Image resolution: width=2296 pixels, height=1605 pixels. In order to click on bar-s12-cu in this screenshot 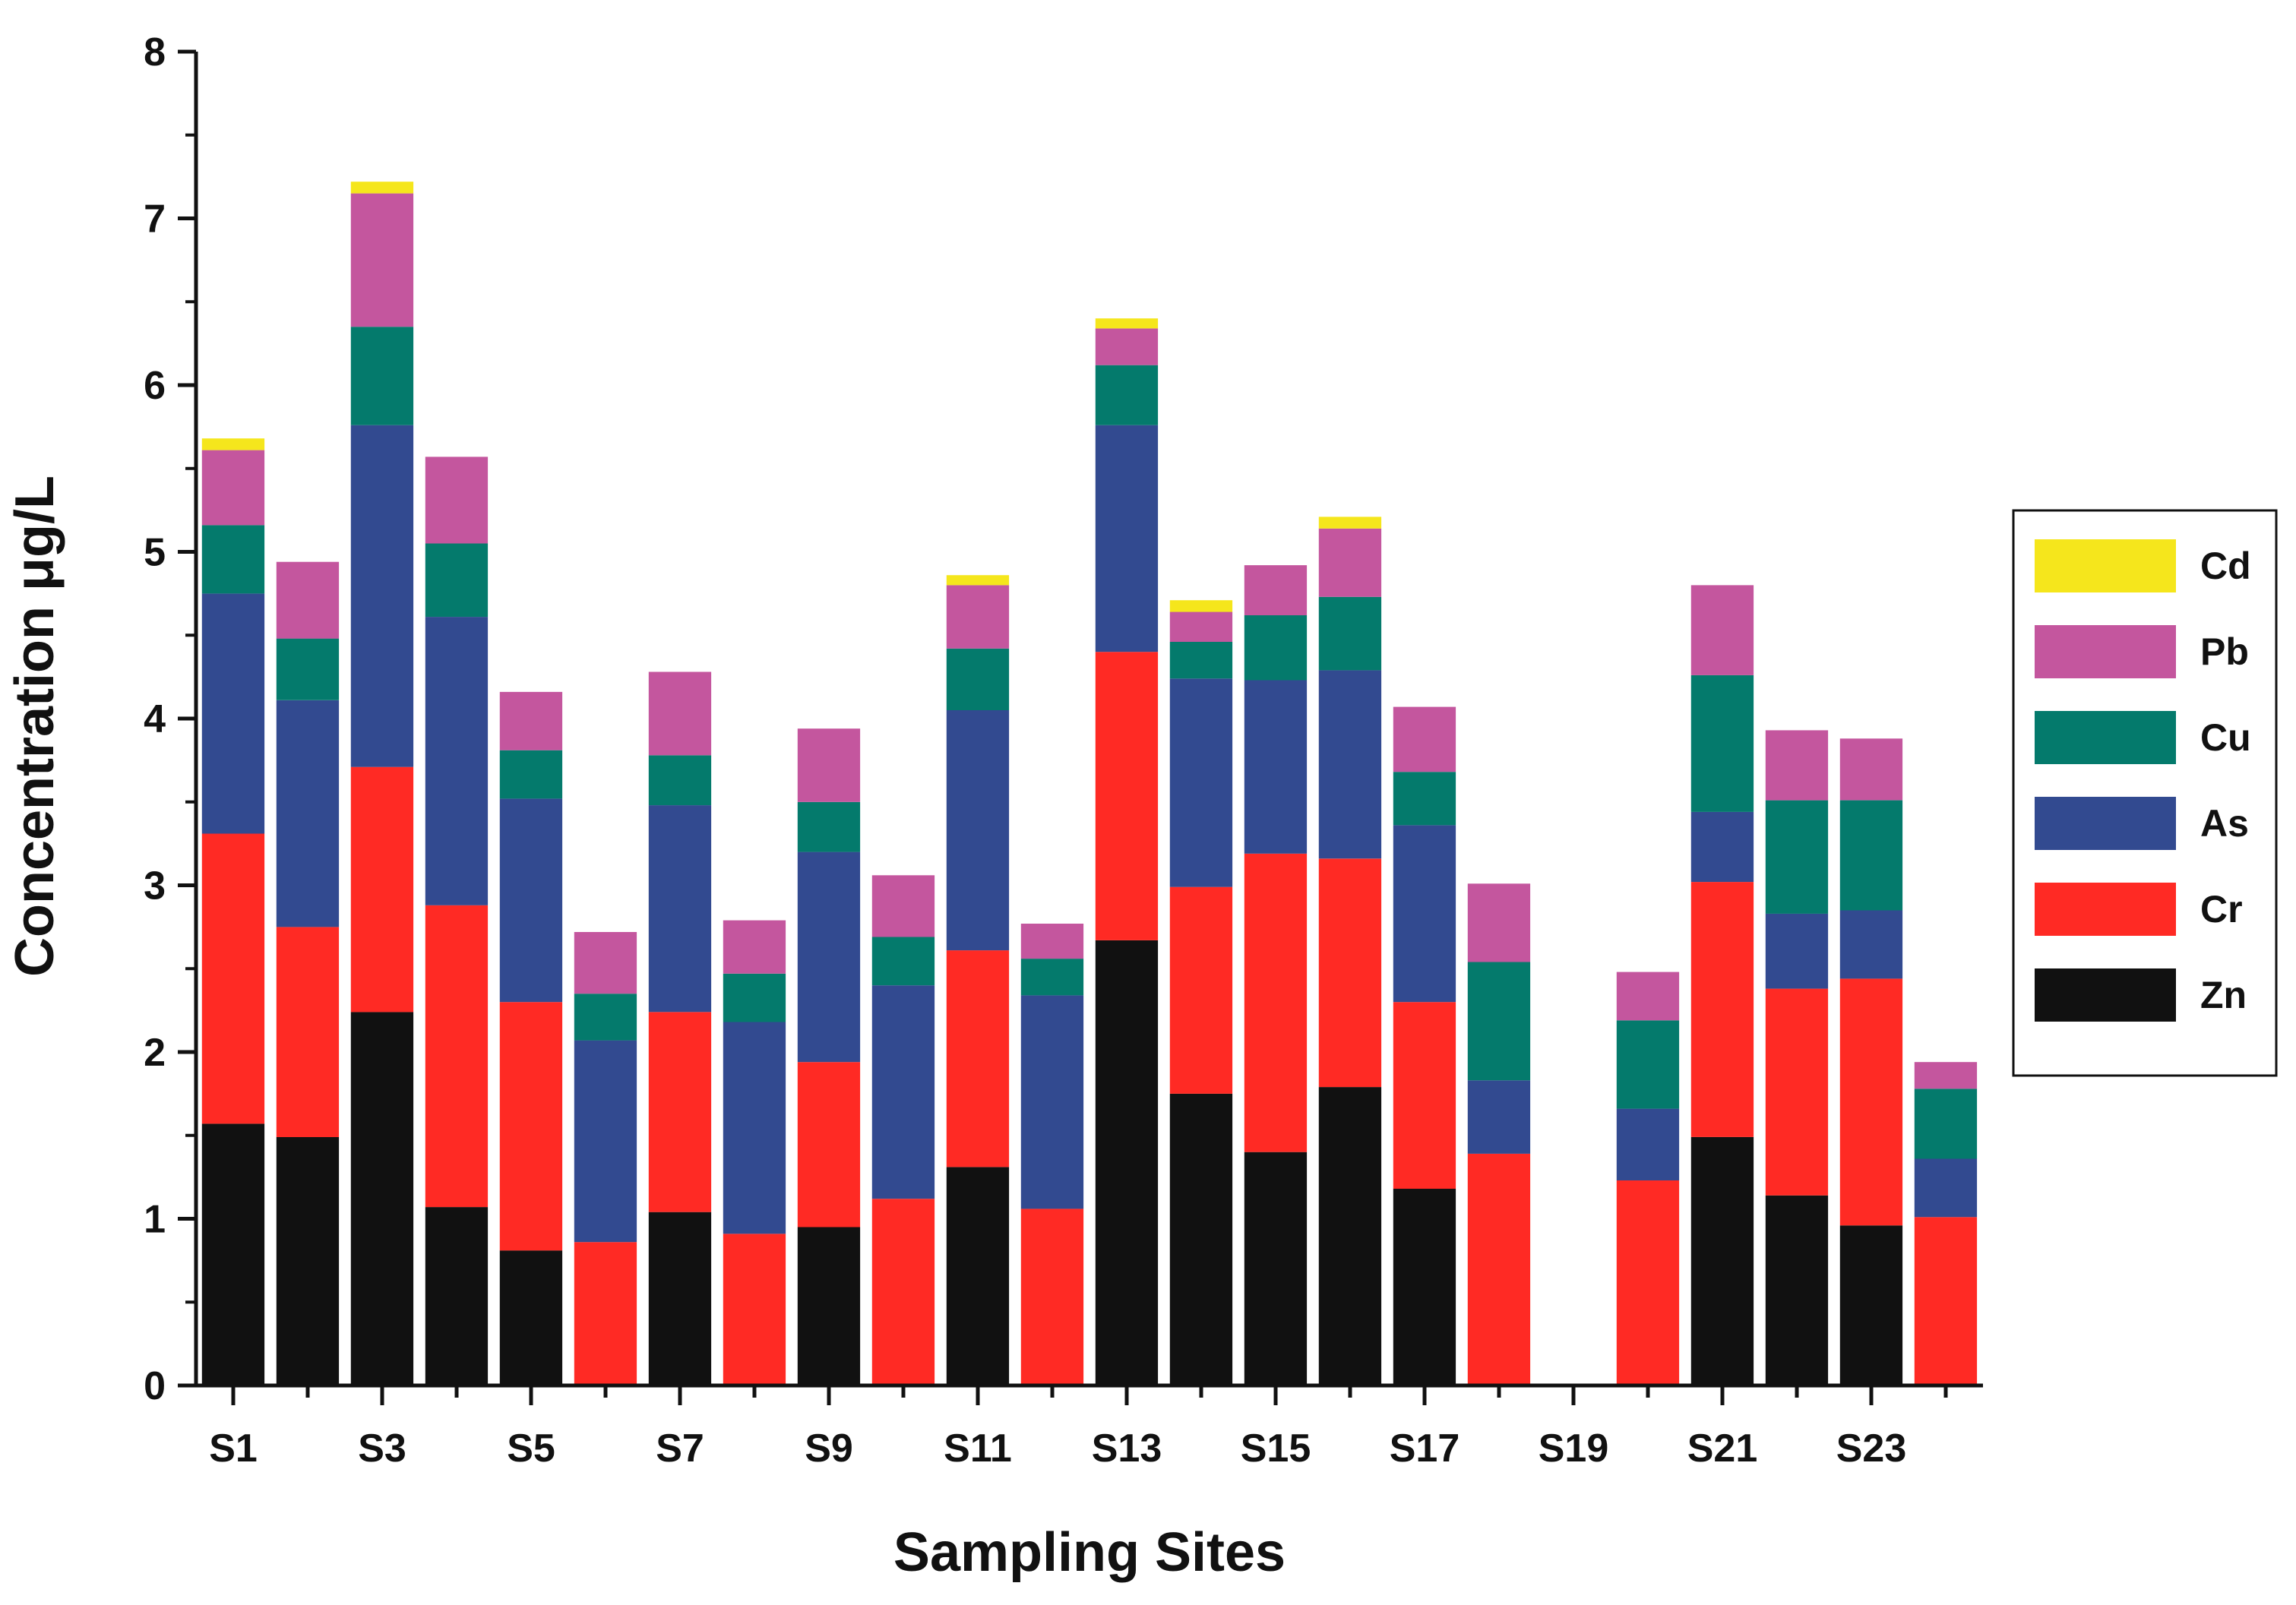, I will do `click(1052, 977)`.